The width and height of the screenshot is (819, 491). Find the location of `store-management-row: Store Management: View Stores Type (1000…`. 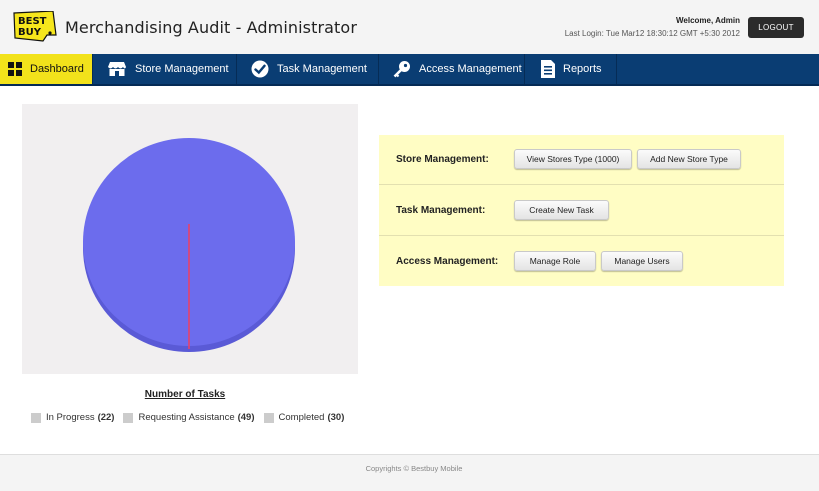

store-management-row: Store Management: View Stores Type (1000… is located at coordinates (581, 160).